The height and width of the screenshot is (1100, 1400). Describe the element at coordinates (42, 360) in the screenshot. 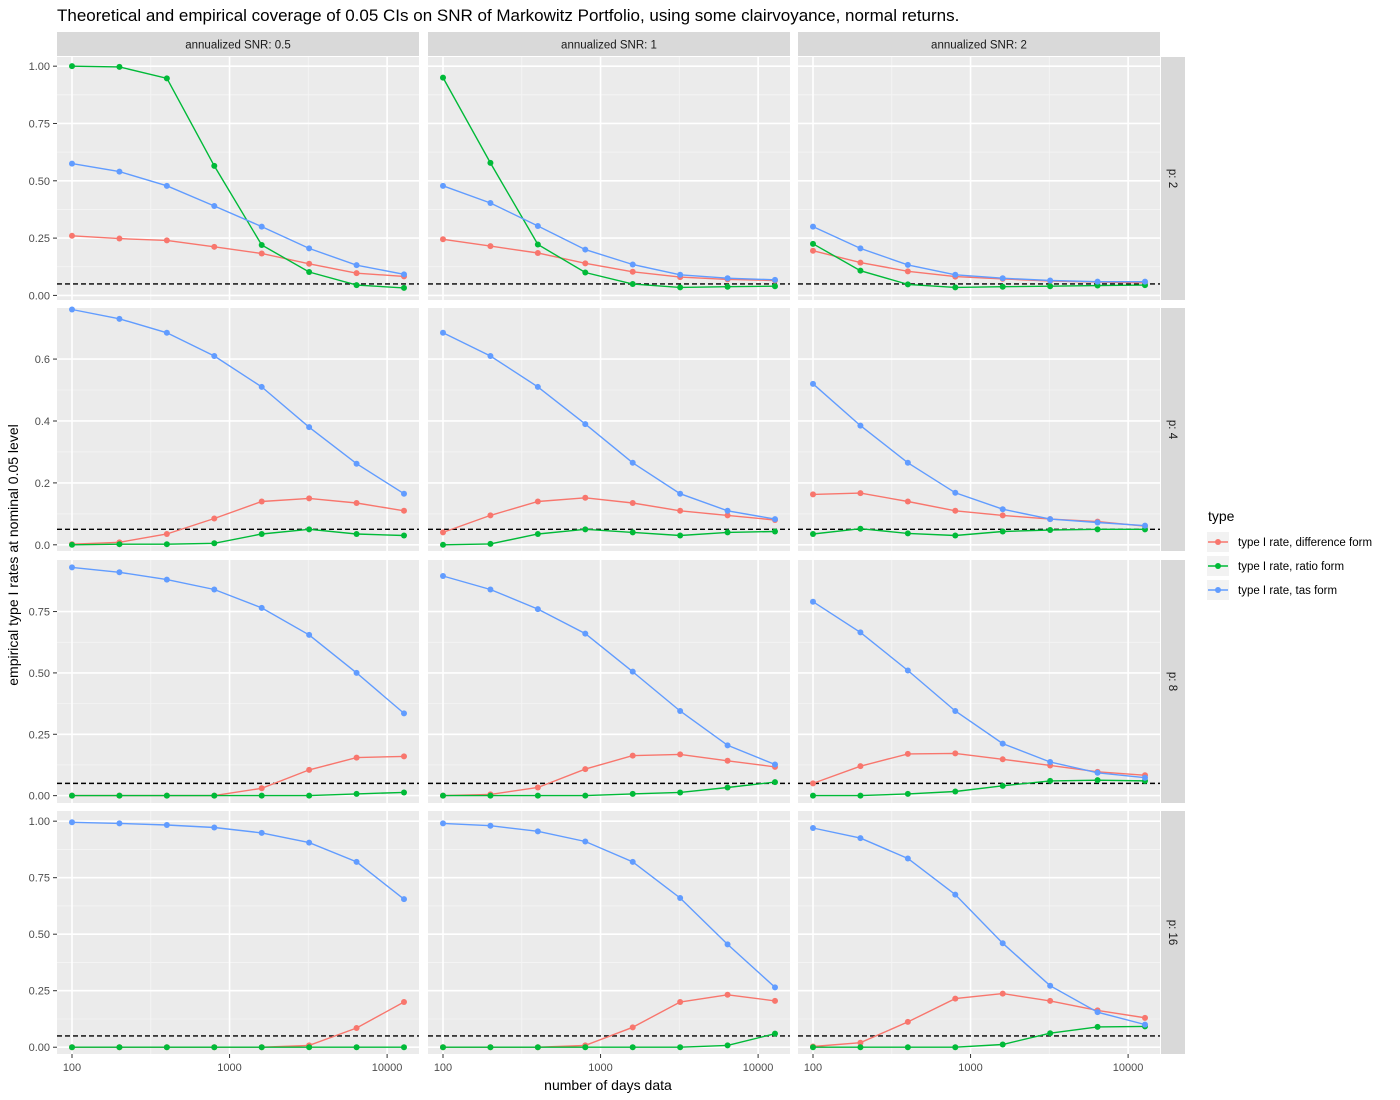

I see `y-tick-label: 0.6` at that location.